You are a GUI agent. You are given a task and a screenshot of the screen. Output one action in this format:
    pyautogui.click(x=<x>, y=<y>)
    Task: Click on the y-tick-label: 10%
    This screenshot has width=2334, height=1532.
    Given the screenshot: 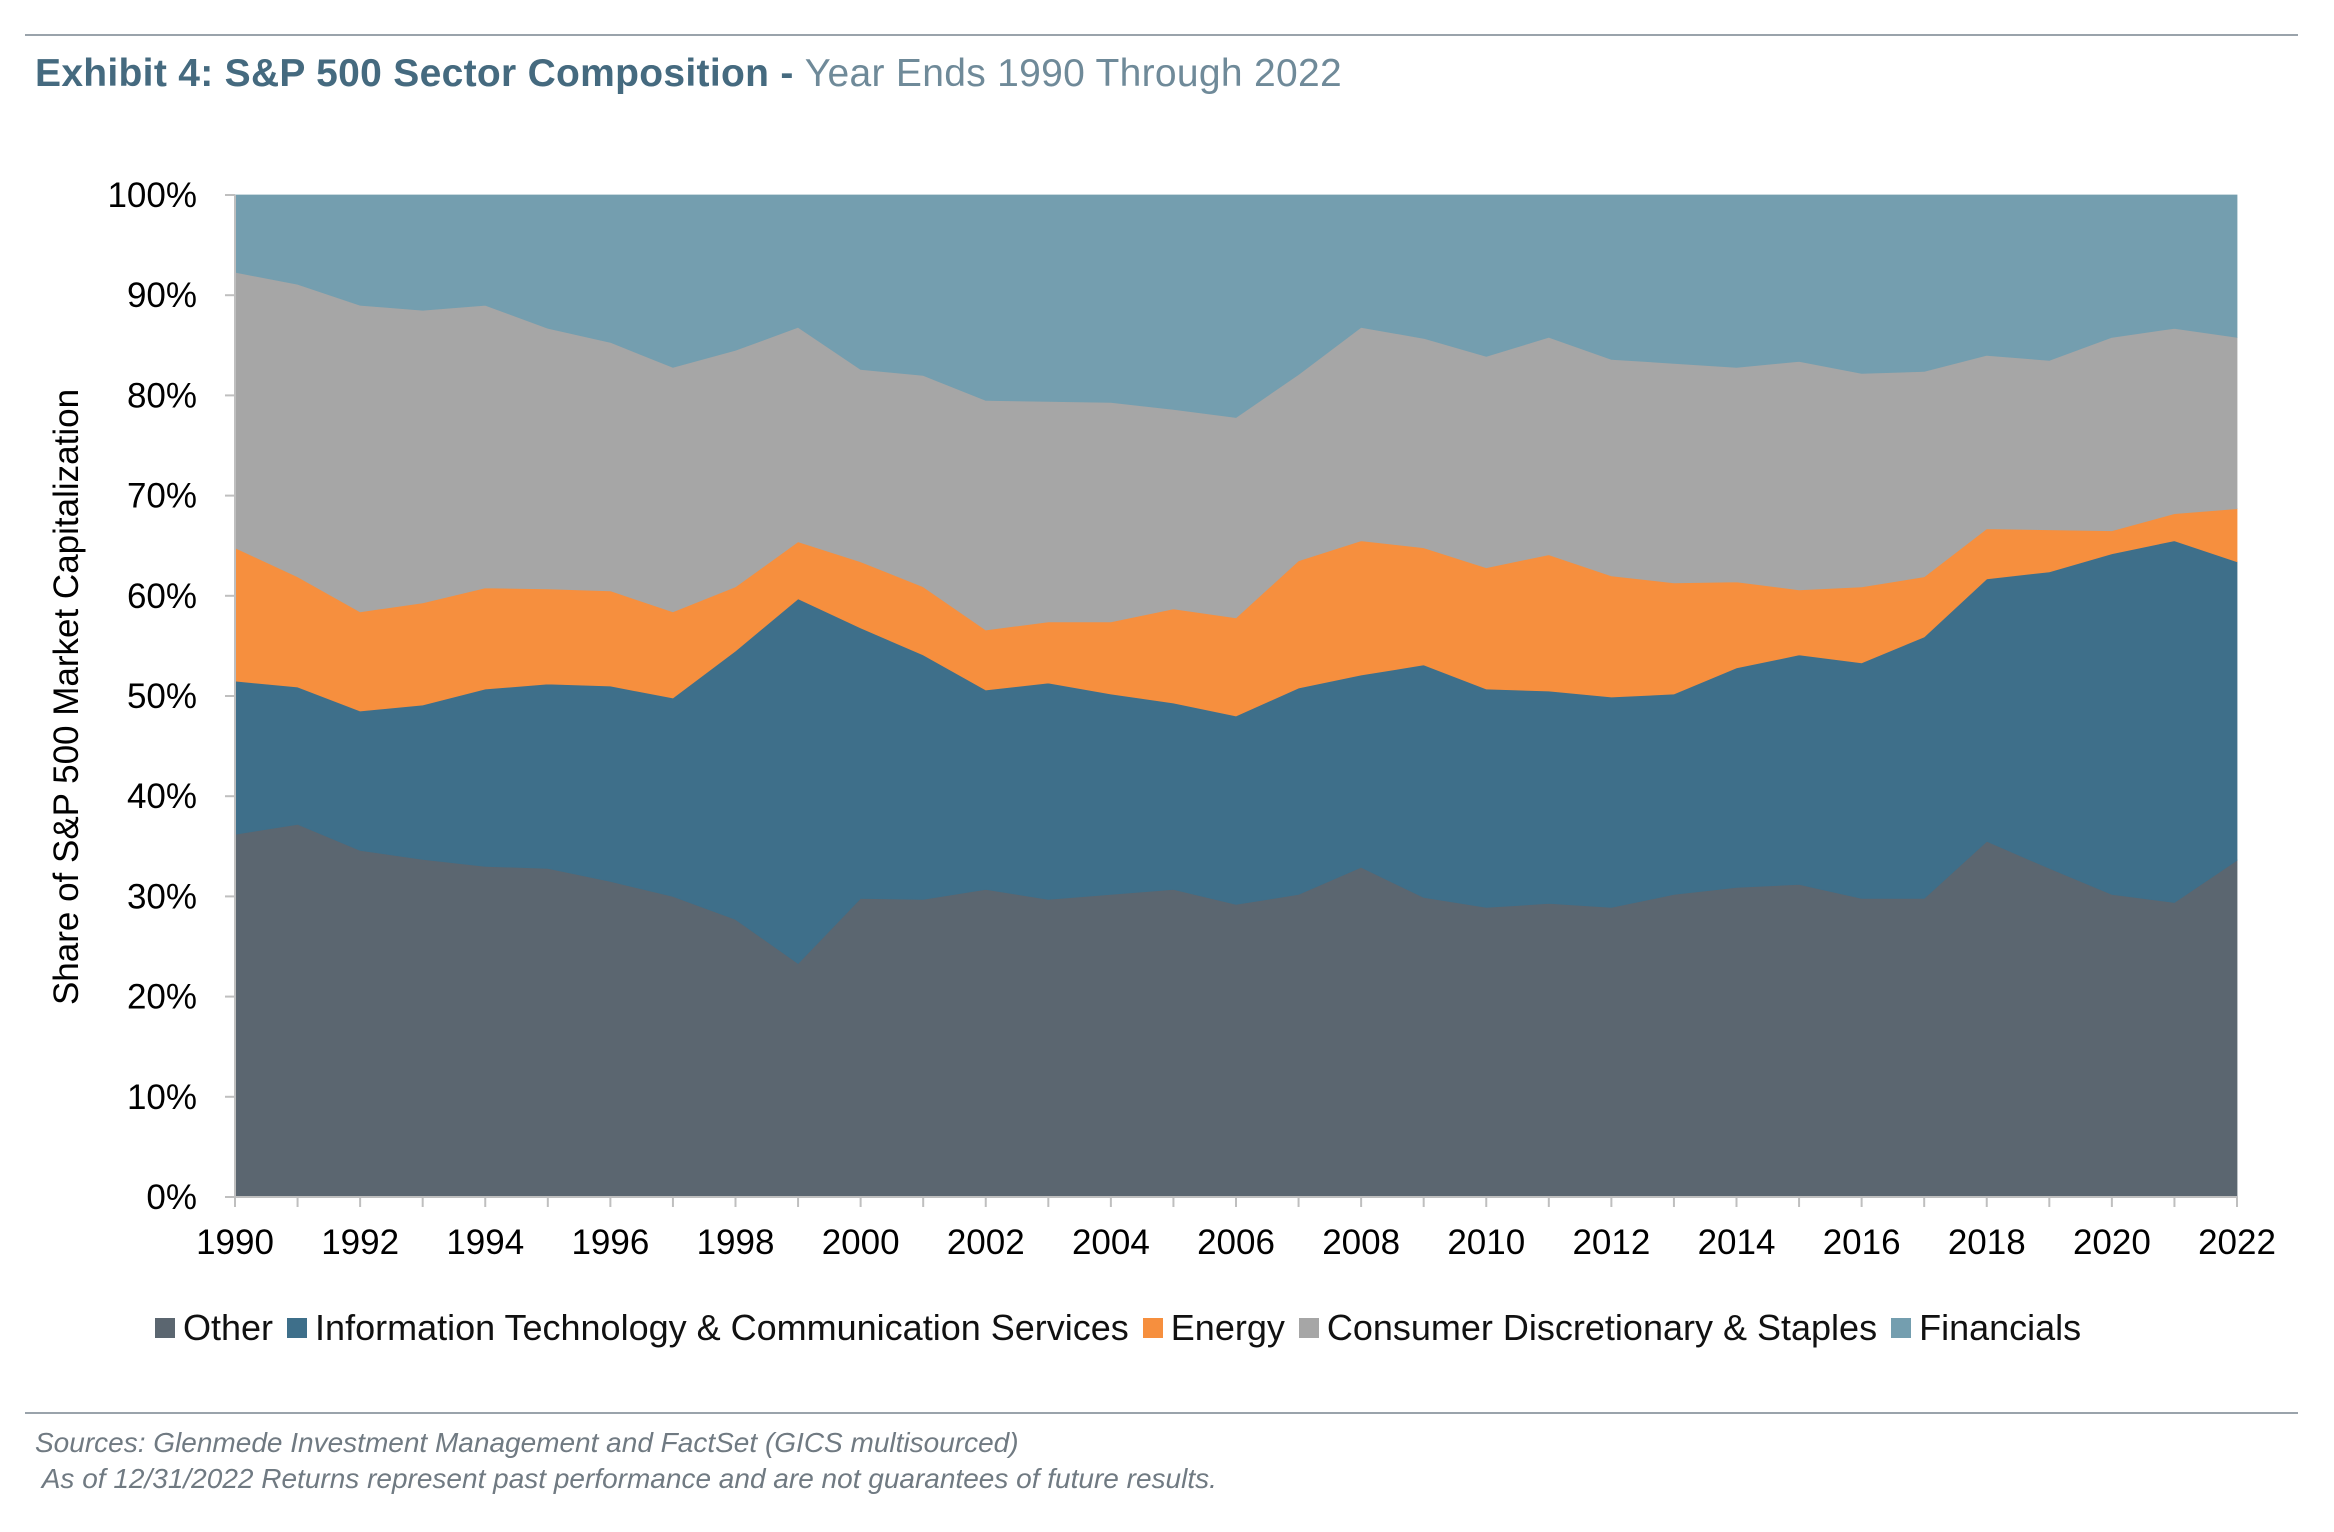 What is the action you would take?
    pyautogui.click(x=162, y=1097)
    